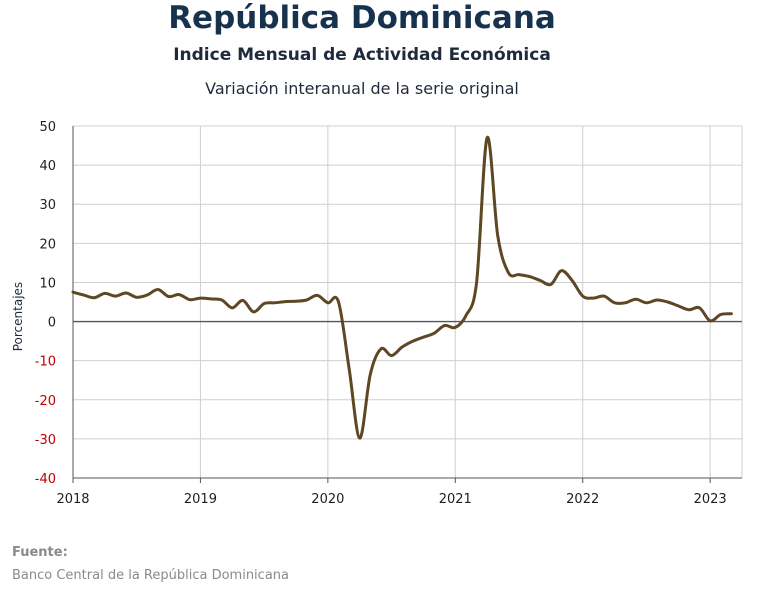  Describe the element at coordinates (45, 401) in the screenshot. I see `y-tick-label: -20` at that location.